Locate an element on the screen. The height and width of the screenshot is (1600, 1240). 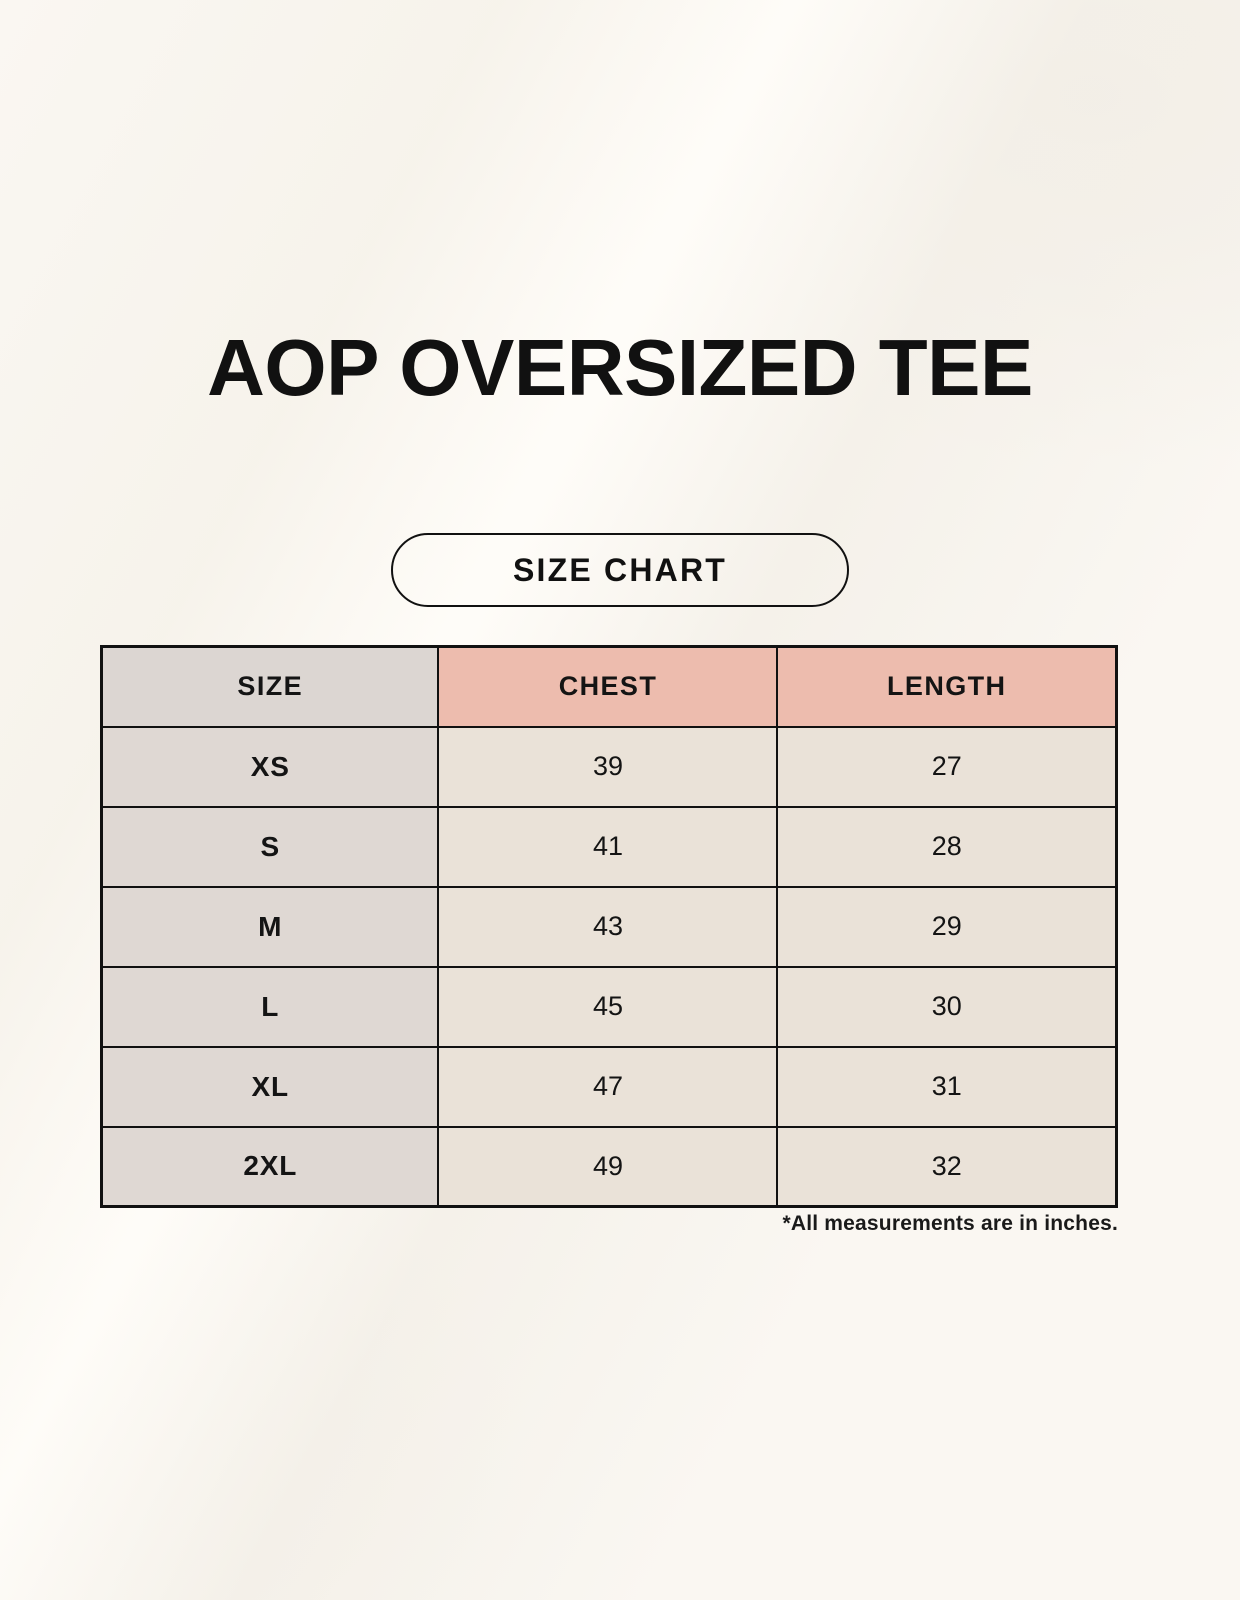
cell-chest: 43 is located at coordinates (608, 926).